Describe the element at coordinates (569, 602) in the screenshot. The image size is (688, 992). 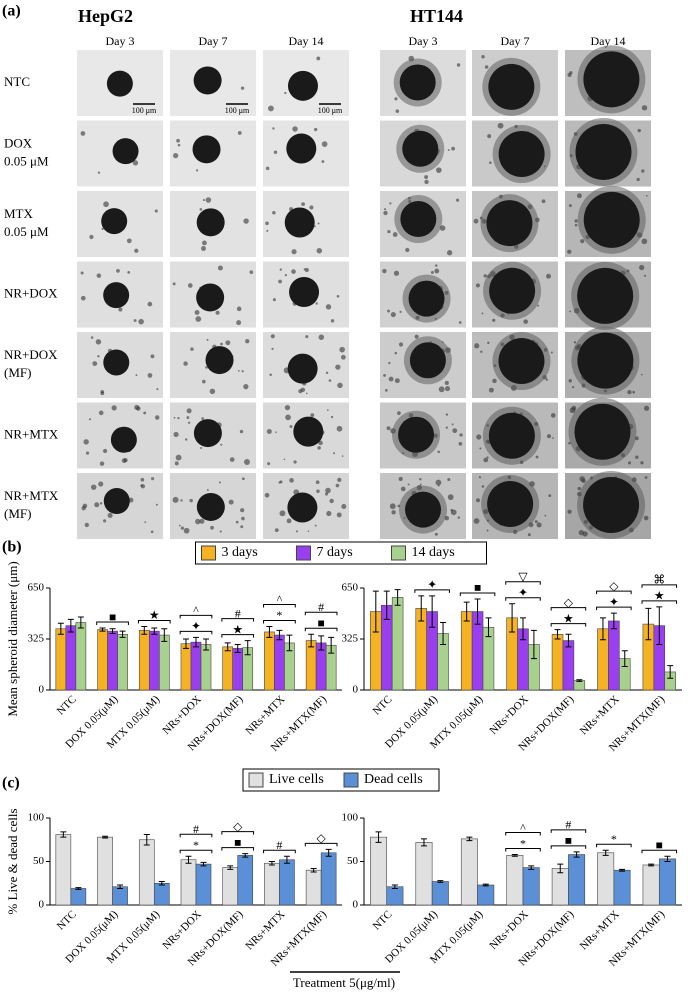
I see `significance-mark: ◇` at that location.